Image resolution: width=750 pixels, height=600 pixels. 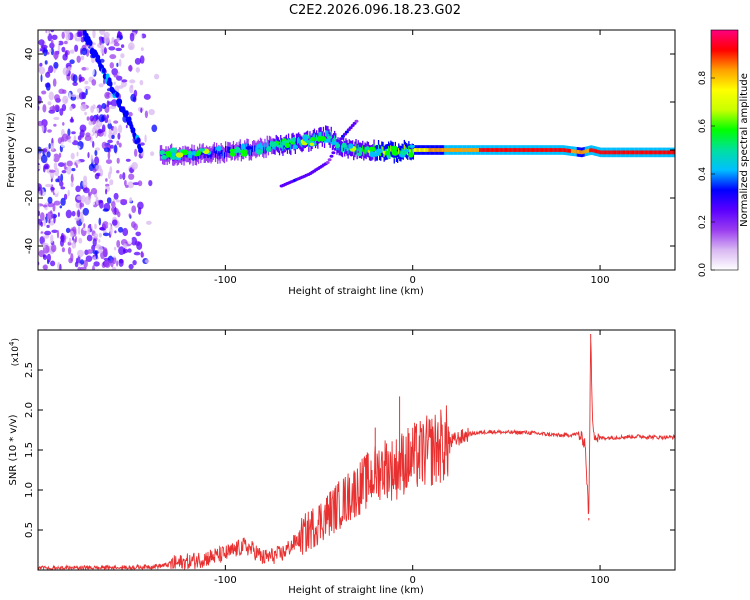 I want to click on snr-multiplier-base: (x10, so click(x=16, y=356).